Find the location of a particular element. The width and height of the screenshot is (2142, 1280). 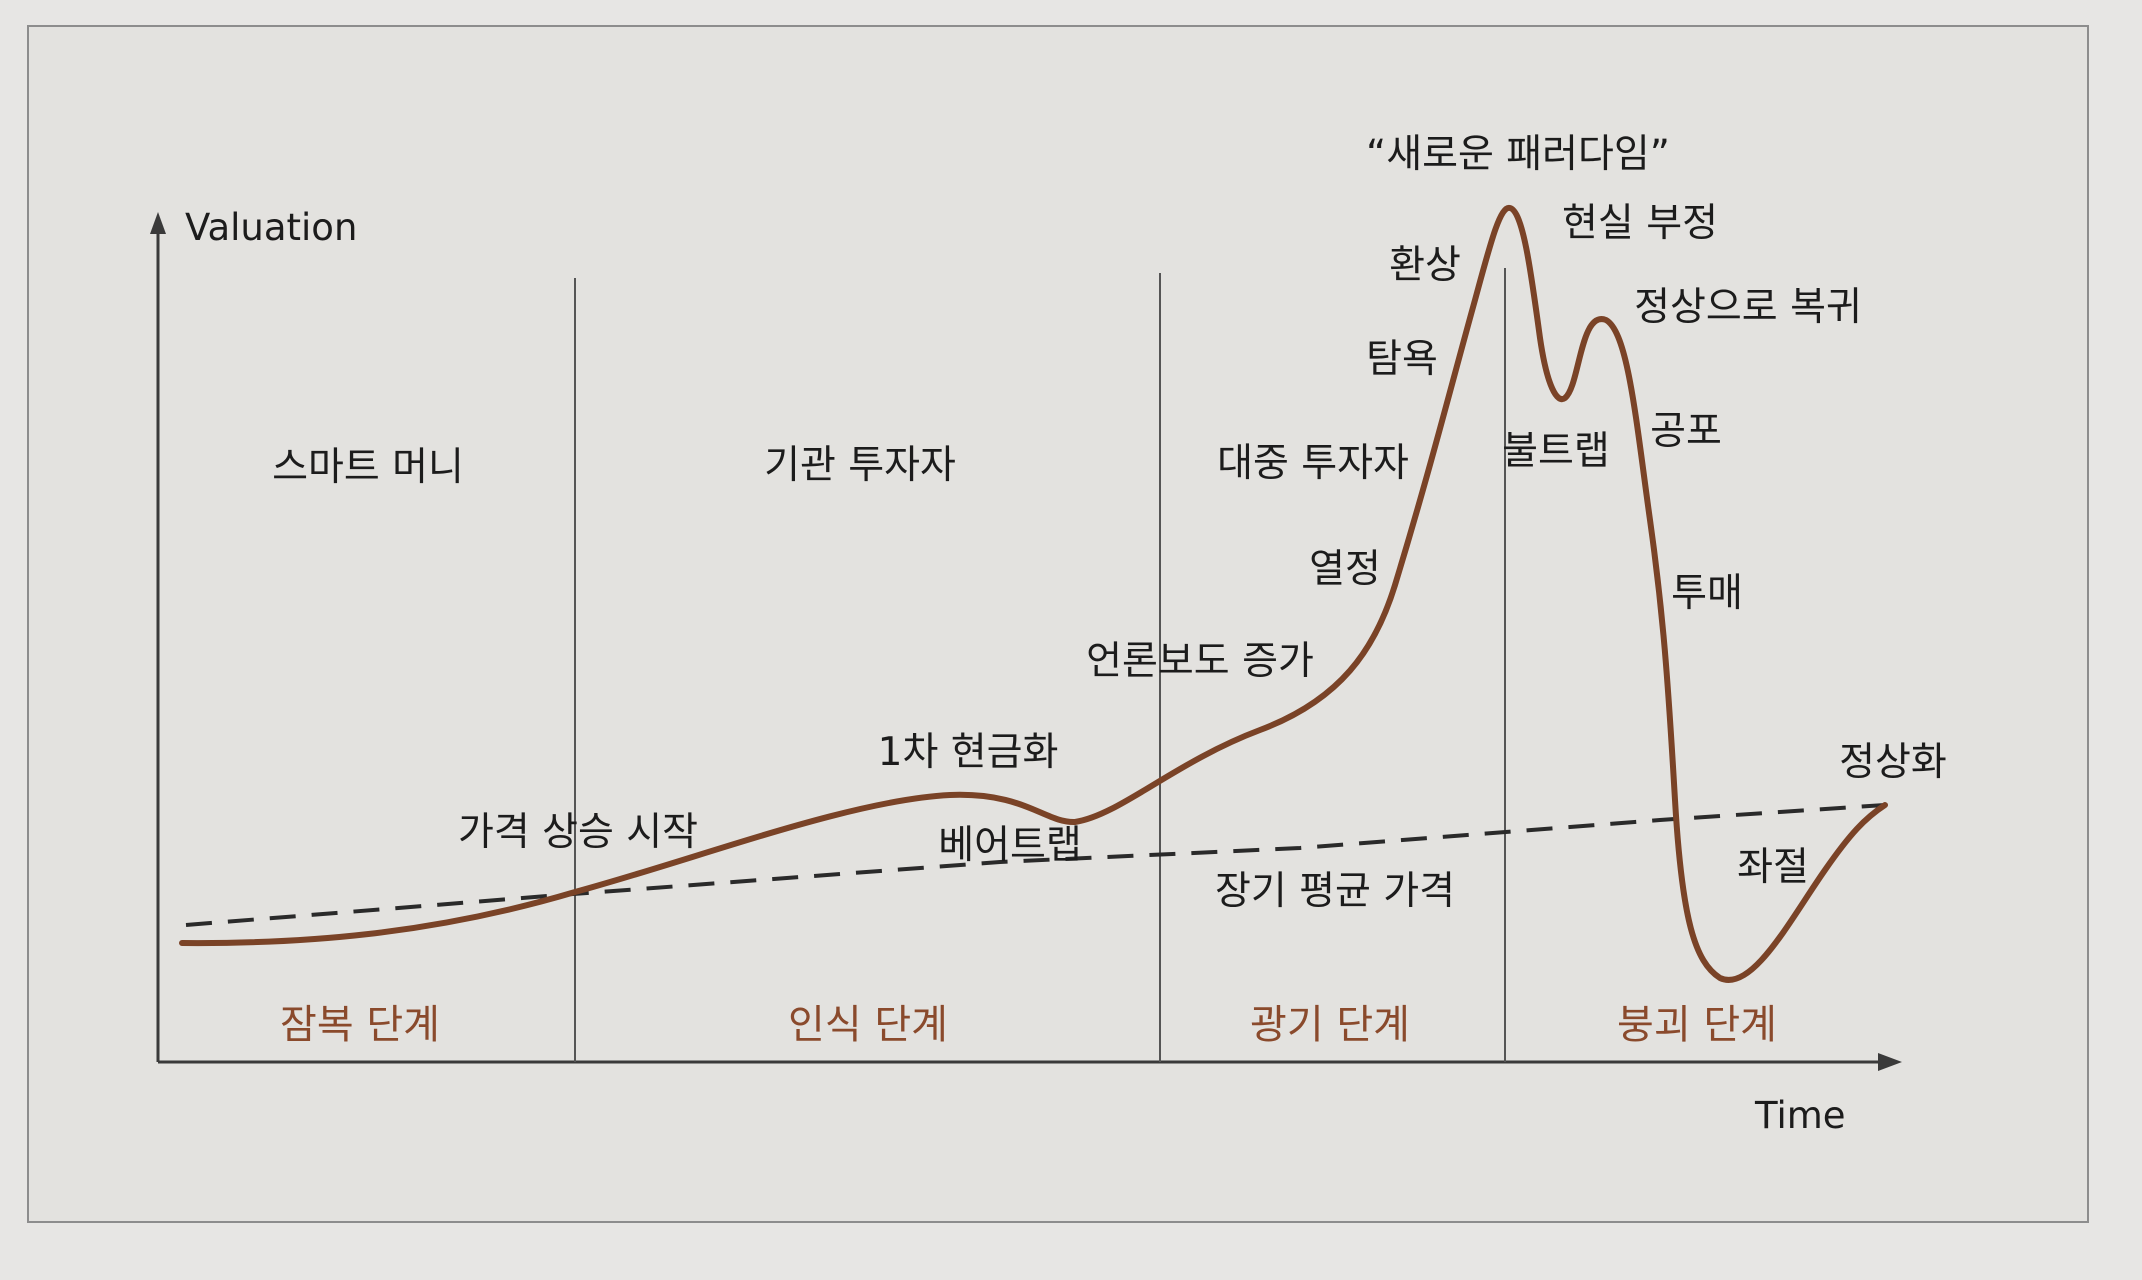

label-price-rise-start: 가격 상승 시작 is located at coordinates (578, 832).